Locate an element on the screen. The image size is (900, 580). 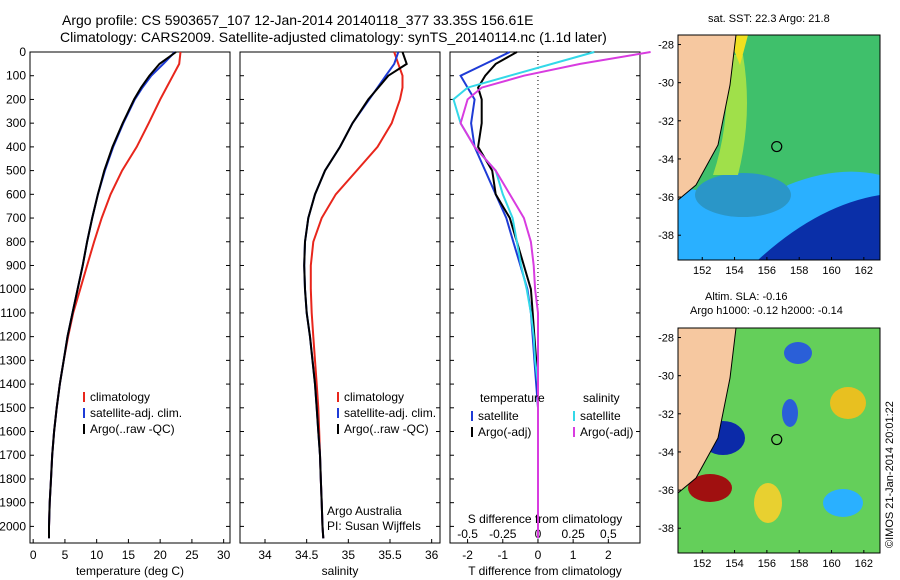
y-tick-label: 1000 is located at coordinates (13, 289).